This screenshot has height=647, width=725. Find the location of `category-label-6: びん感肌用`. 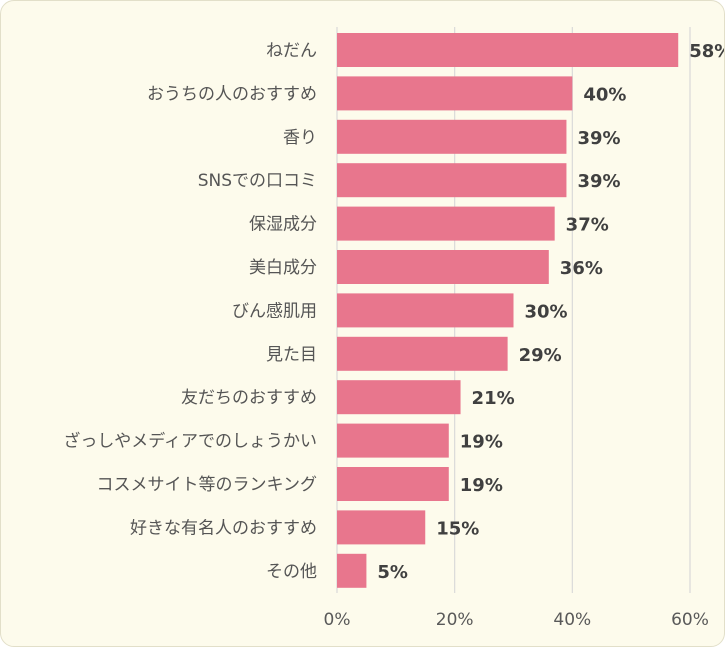

category-label-6: びん感肌用 is located at coordinates (274, 311).